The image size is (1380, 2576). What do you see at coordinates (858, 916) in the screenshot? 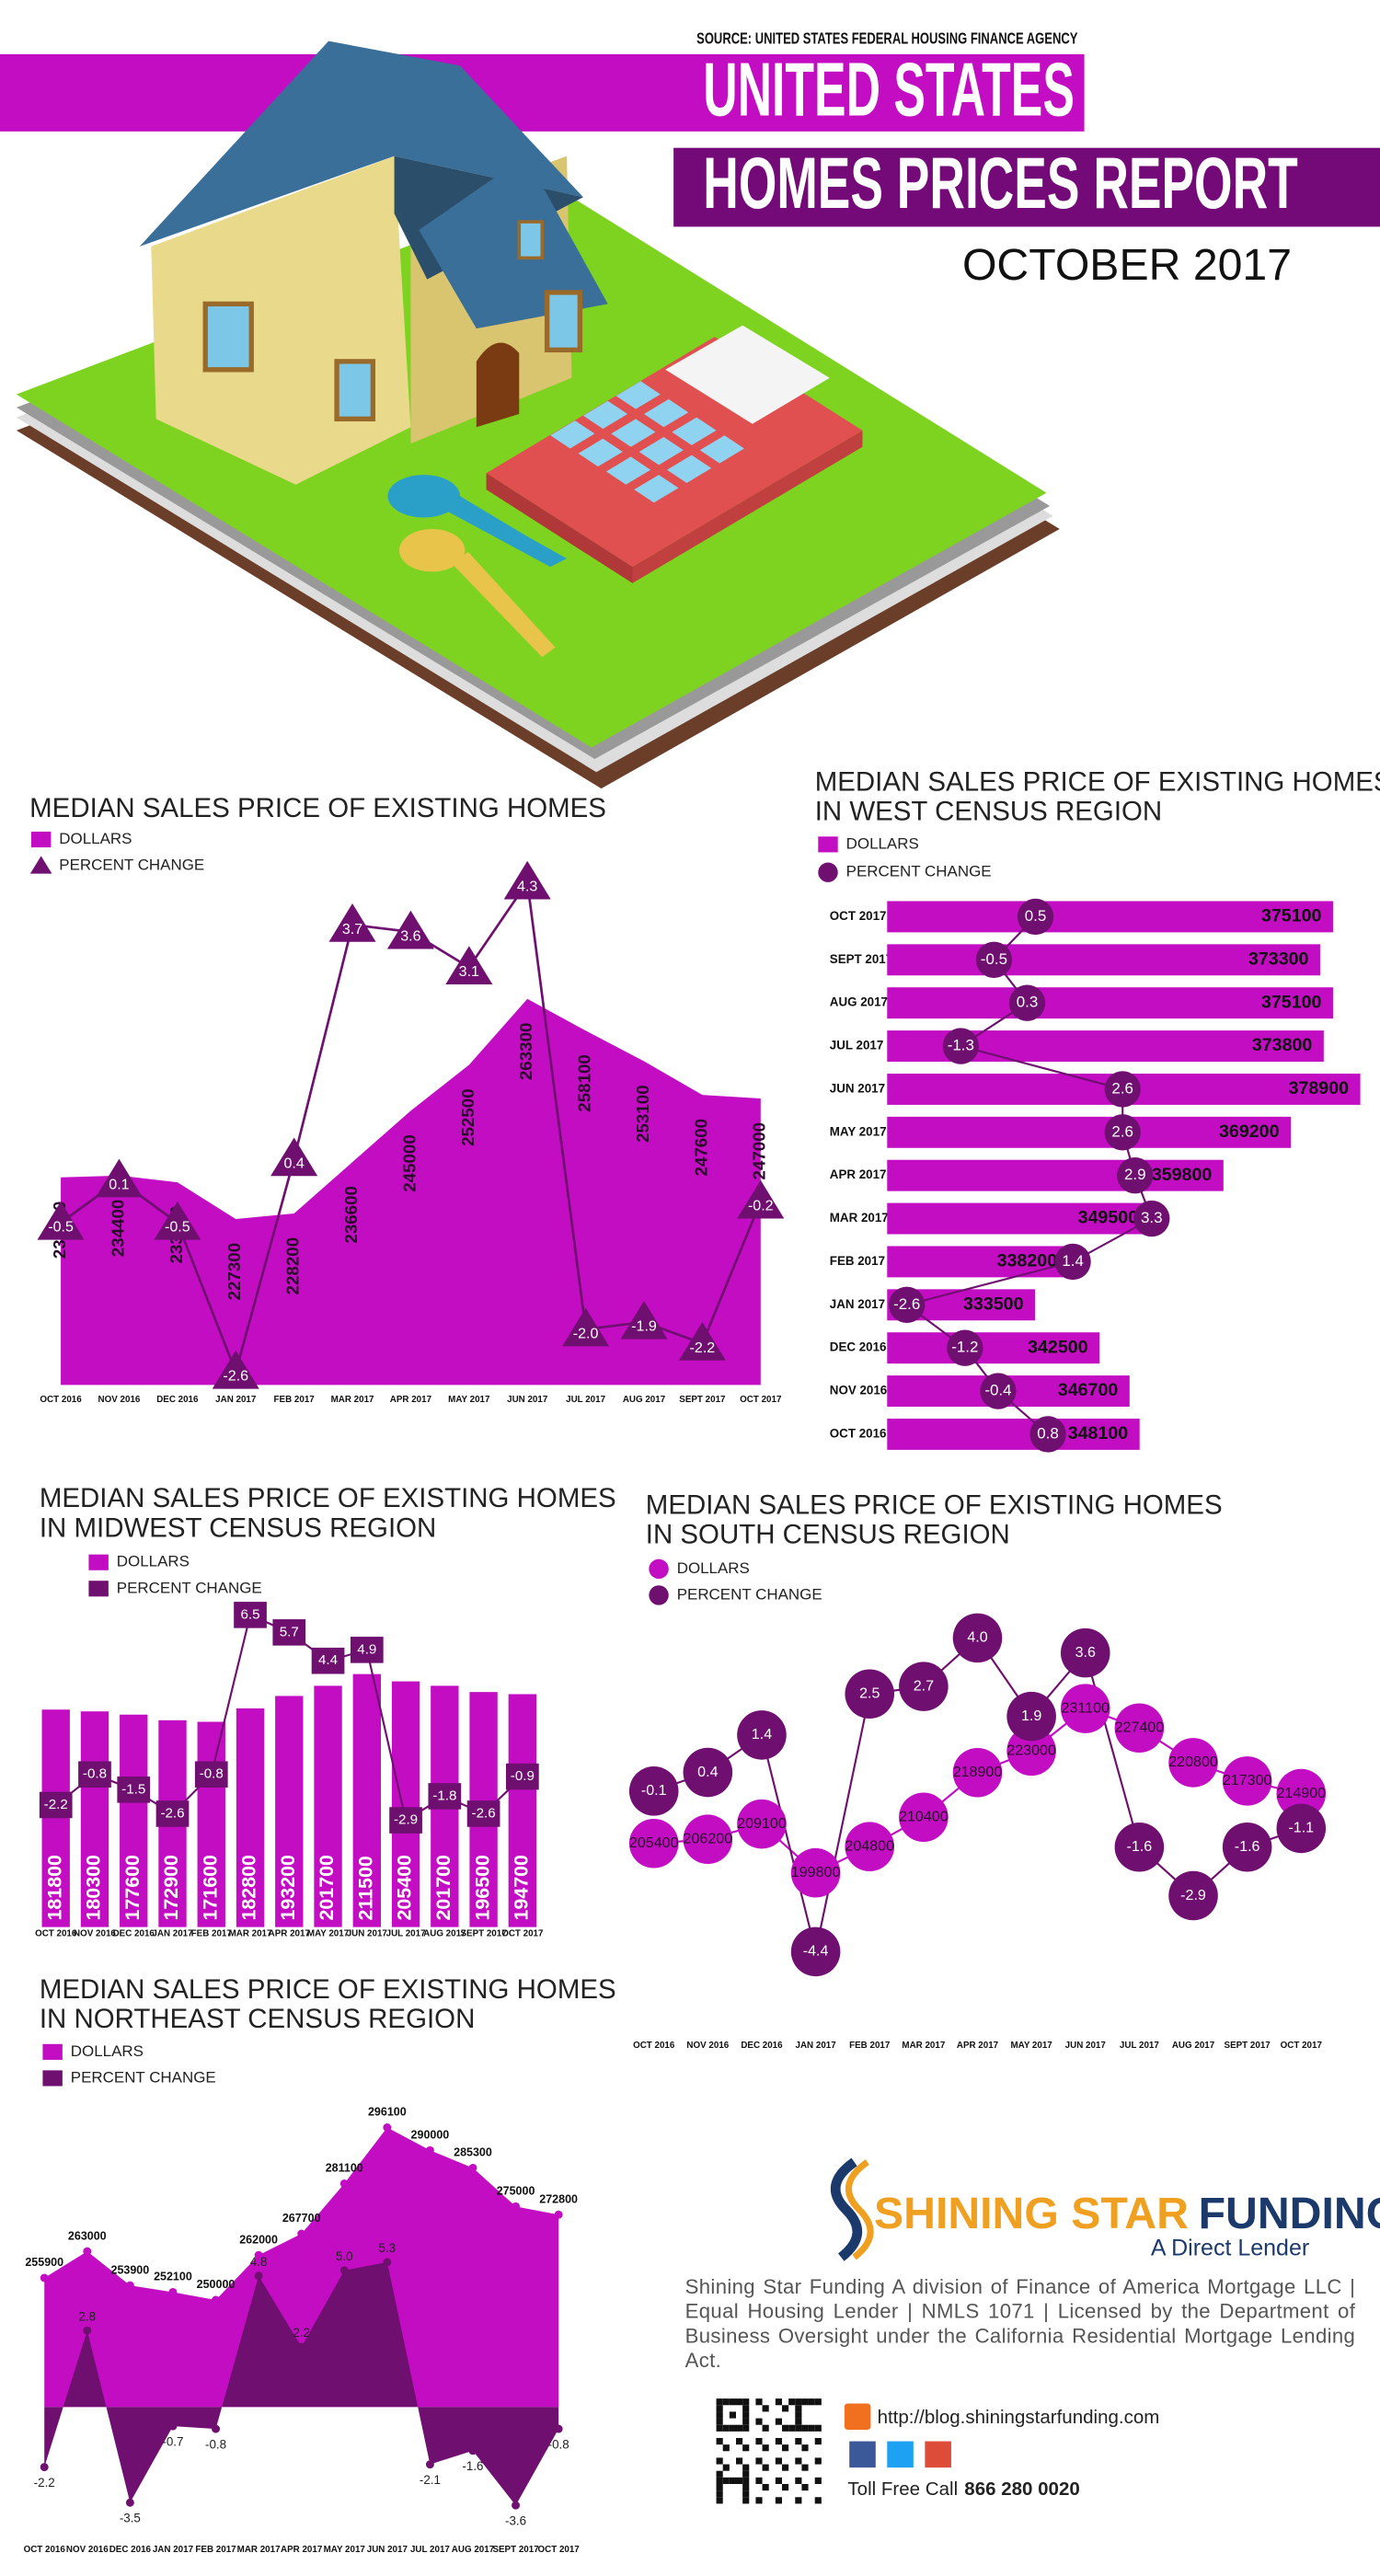
I see `y-tick-label: OCT 2017` at bounding box center [858, 916].